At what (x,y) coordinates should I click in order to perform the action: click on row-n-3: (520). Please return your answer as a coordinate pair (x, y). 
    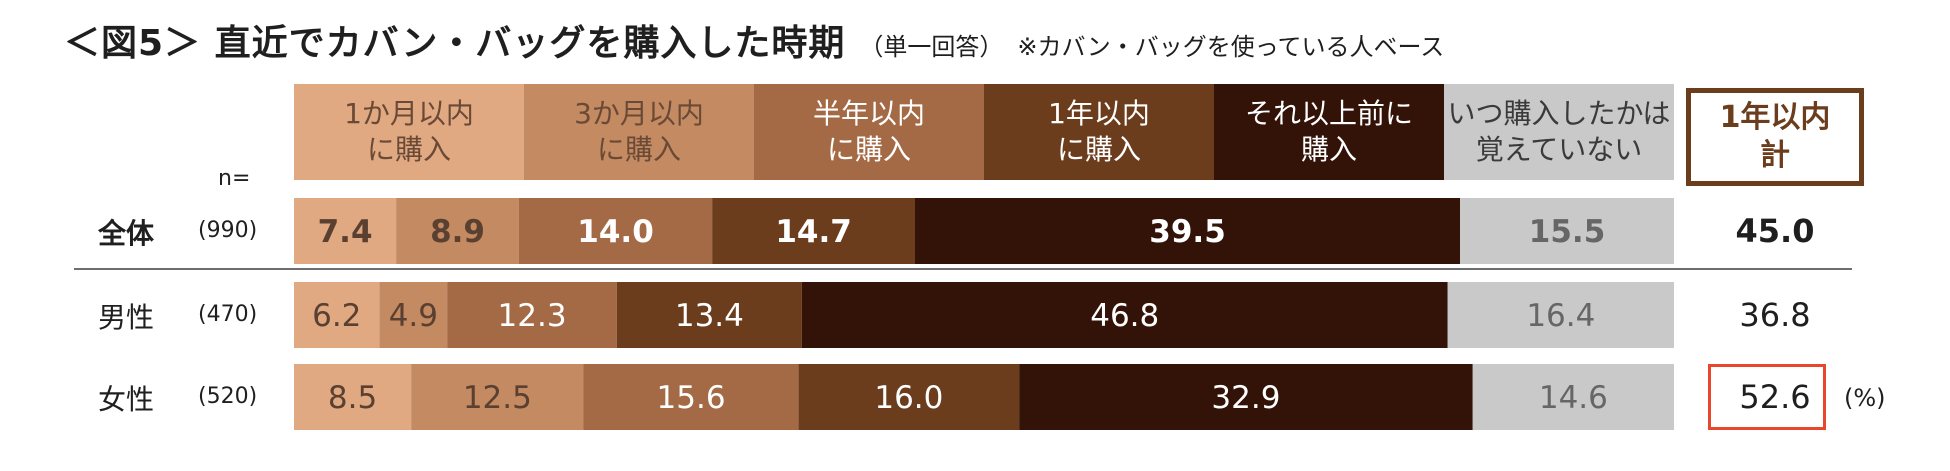
    Looking at the image, I should click on (228, 396).